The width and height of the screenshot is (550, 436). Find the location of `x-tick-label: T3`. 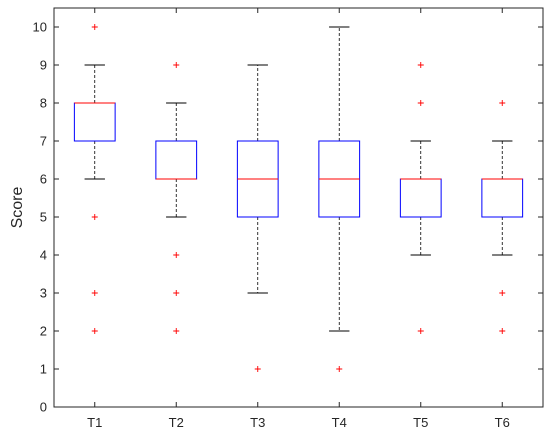

x-tick-label: T3 is located at coordinates (257, 422).